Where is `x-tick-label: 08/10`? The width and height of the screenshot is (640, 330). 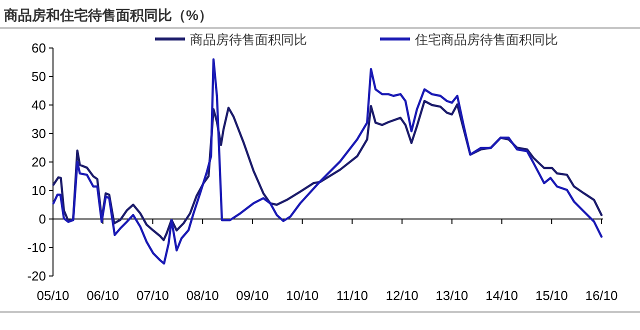 x-tick-label: 08/10 is located at coordinates (202, 295).